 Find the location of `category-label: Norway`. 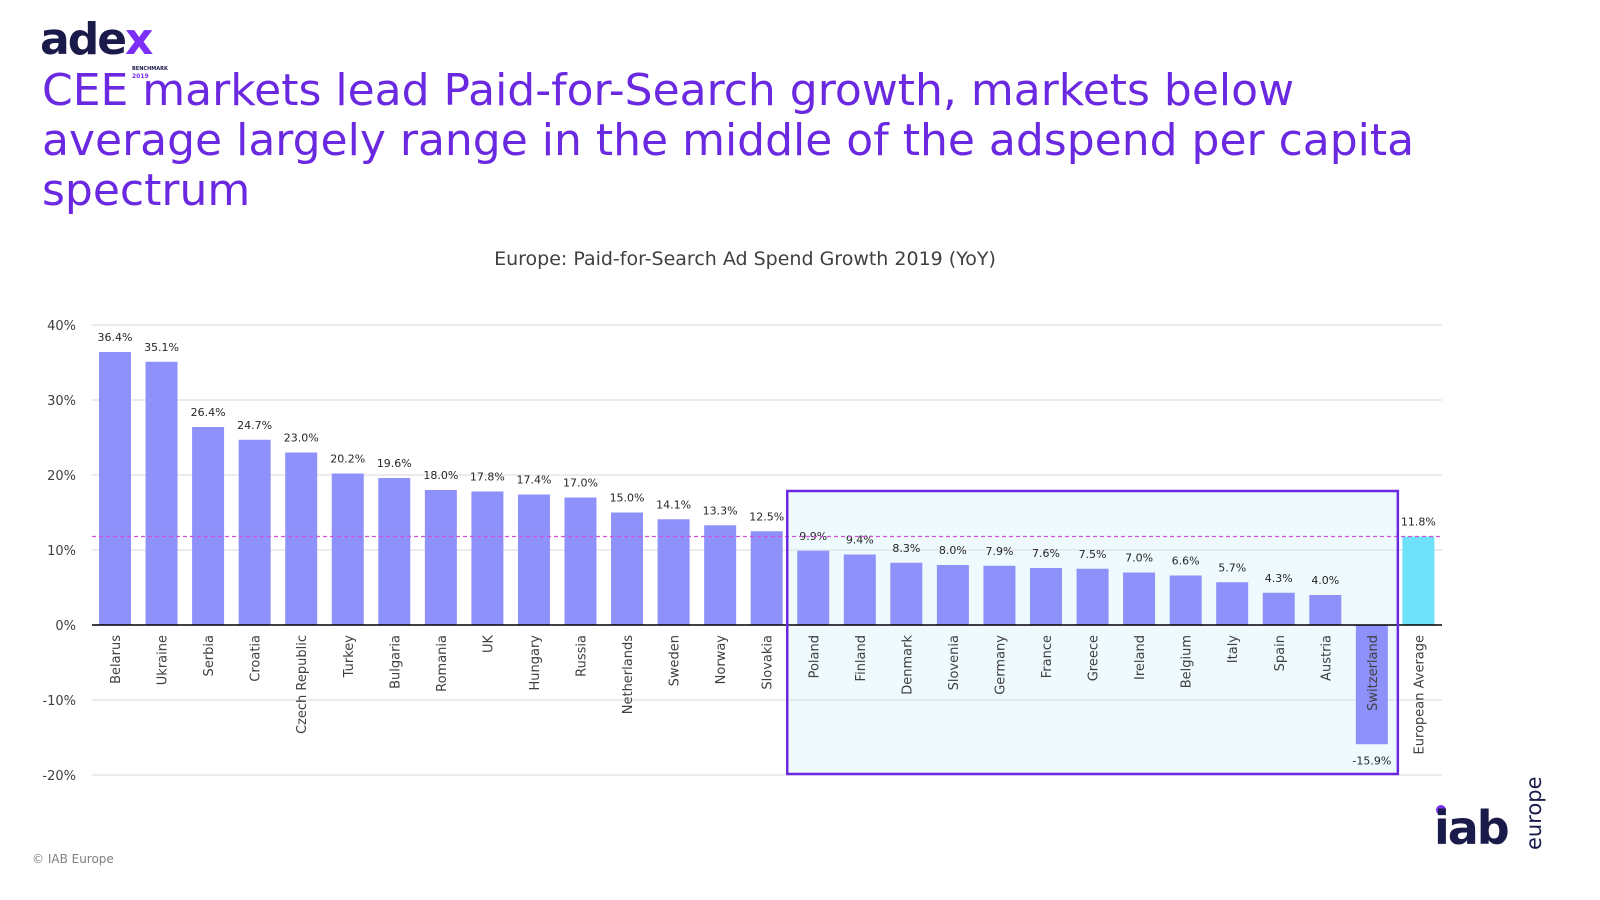

category-label: Norway is located at coordinates (721, 660).